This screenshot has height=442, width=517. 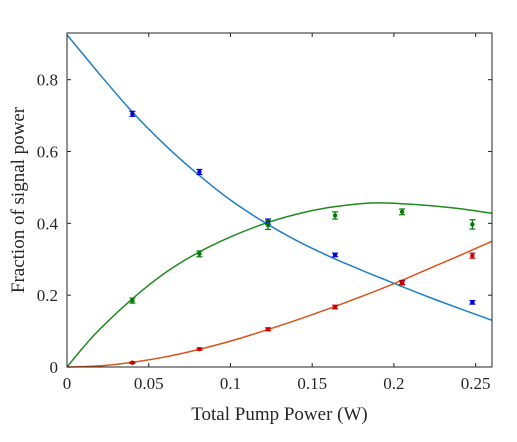 I want to click on x-tick-label: 0, so click(x=67, y=383).